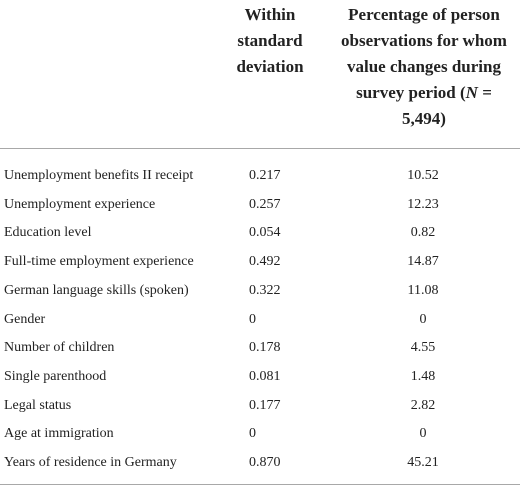  What do you see at coordinates (423, 405) in the screenshot?
I see `cell: 2.82` at bounding box center [423, 405].